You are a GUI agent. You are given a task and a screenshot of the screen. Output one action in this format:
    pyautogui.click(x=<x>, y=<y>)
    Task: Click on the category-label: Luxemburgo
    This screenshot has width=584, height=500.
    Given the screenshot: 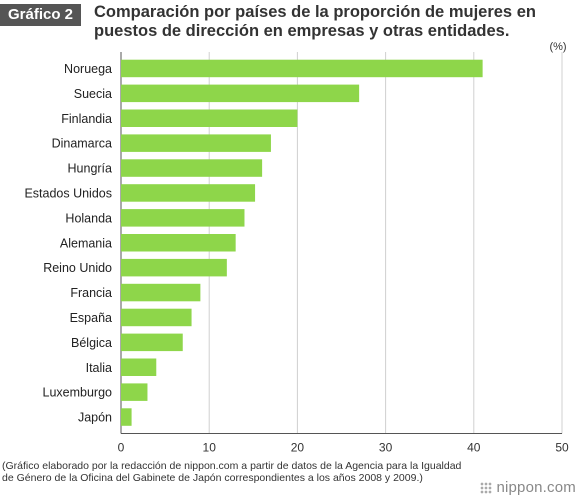 What is the action you would take?
    pyautogui.click(x=78, y=393)
    